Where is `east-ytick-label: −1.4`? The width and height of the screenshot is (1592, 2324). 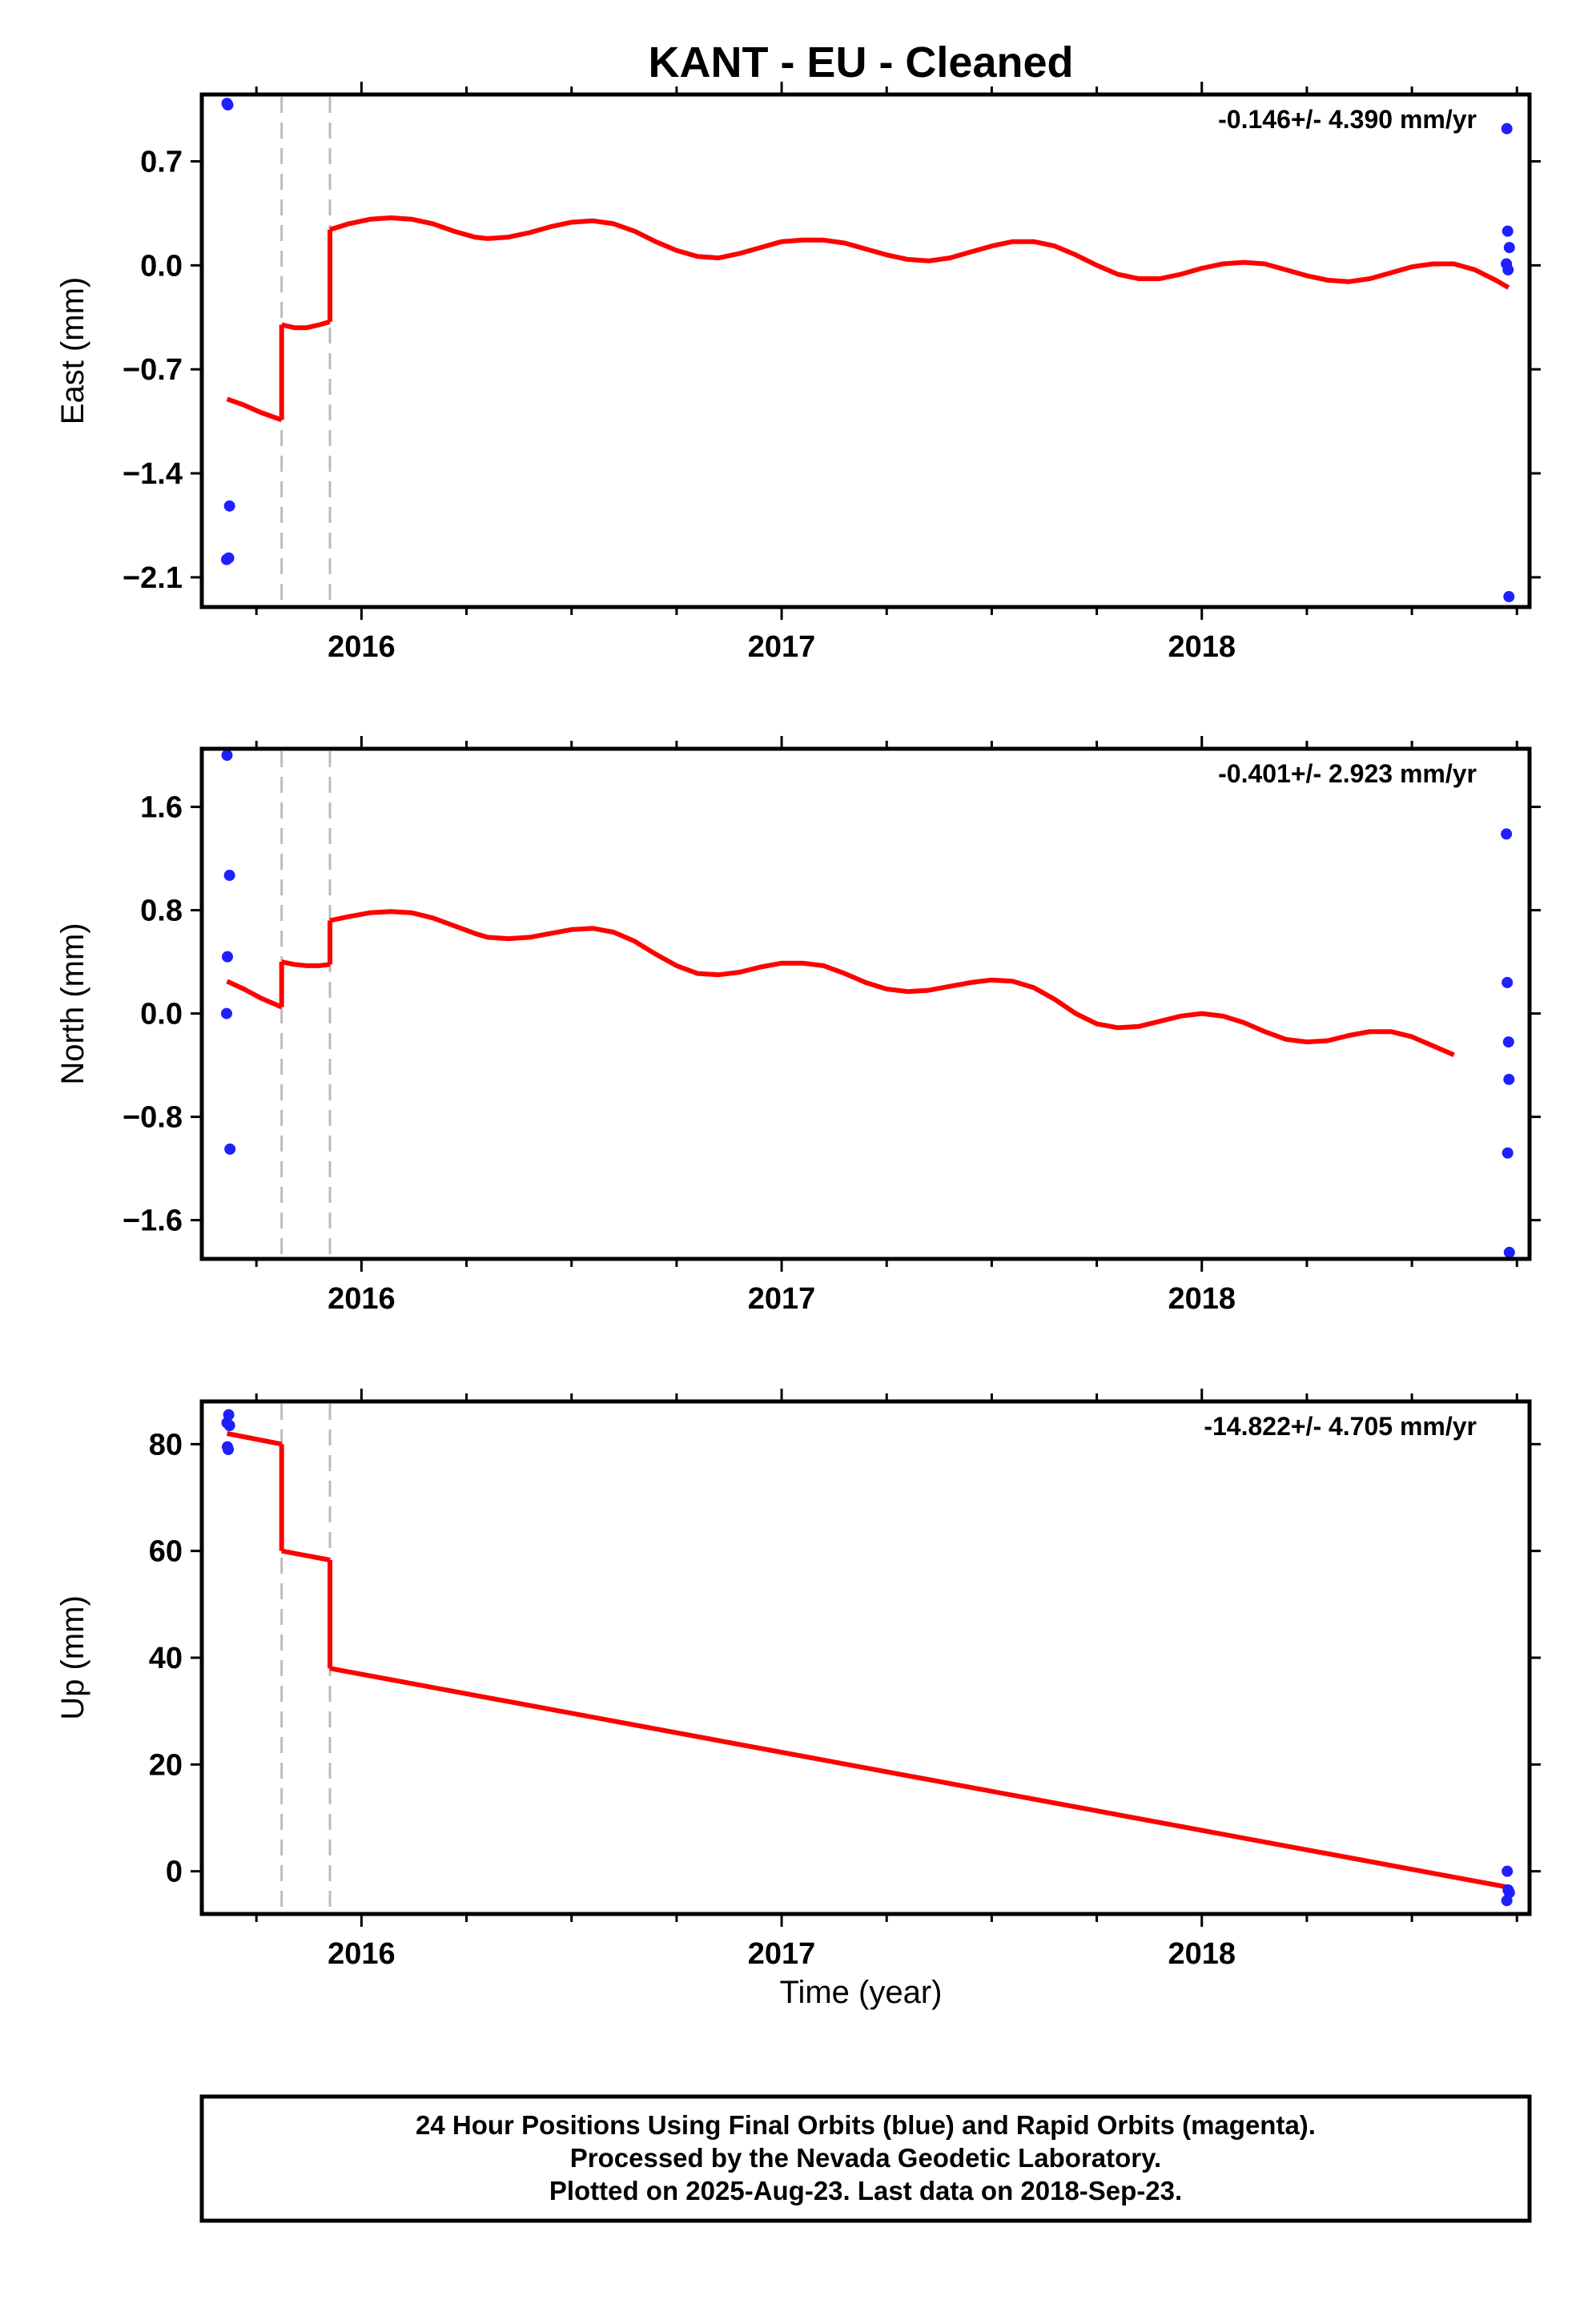 east-ytick-label: −1.4 is located at coordinates (153, 474).